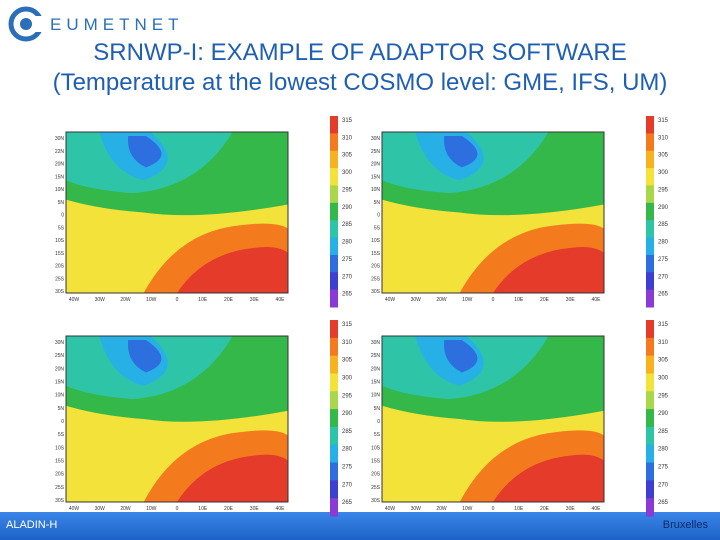  I want to click on latitude-label: 25N, so click(60, 356).